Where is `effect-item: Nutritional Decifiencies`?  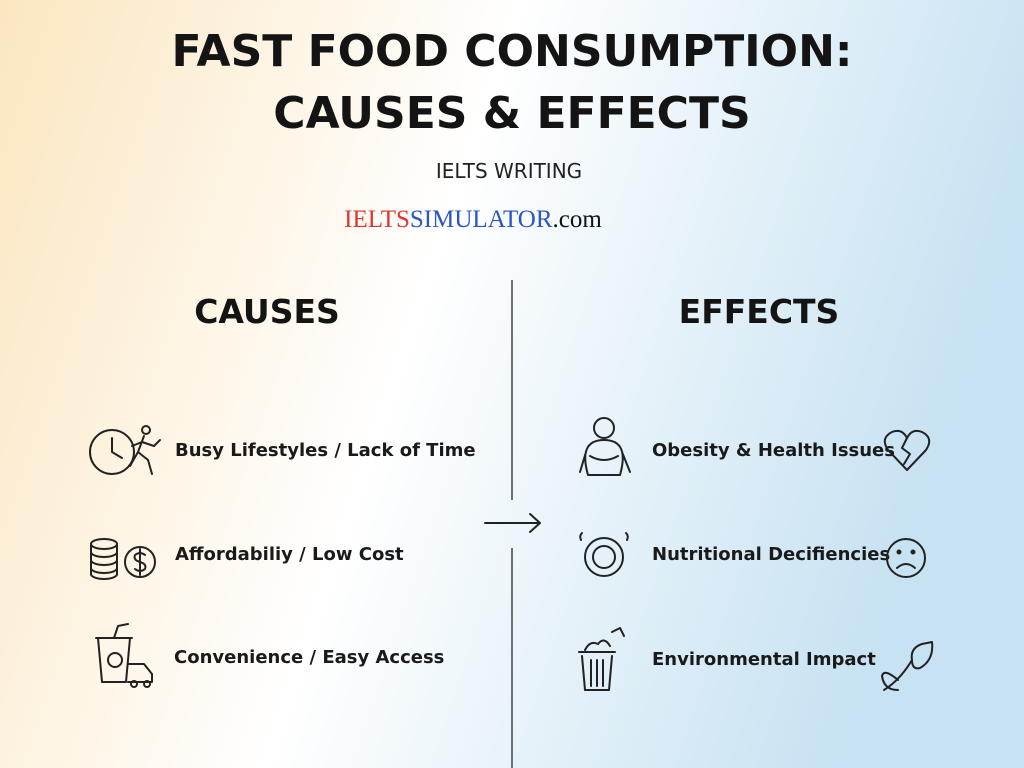 effect-item: Nutritional Decifiencies is located at coordinates (771, 554).